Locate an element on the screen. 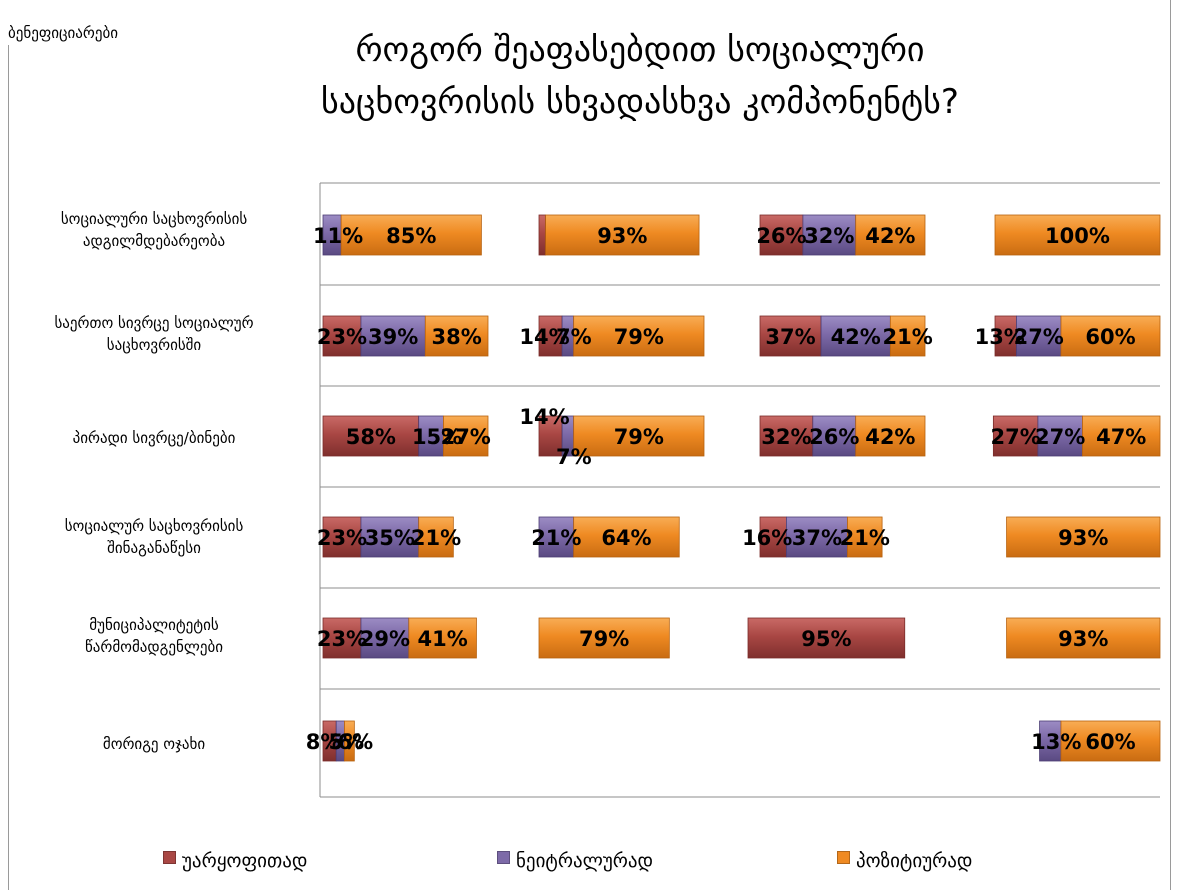  data-label-positive-r0-p1: 93% is located at coordinates (622, 236).